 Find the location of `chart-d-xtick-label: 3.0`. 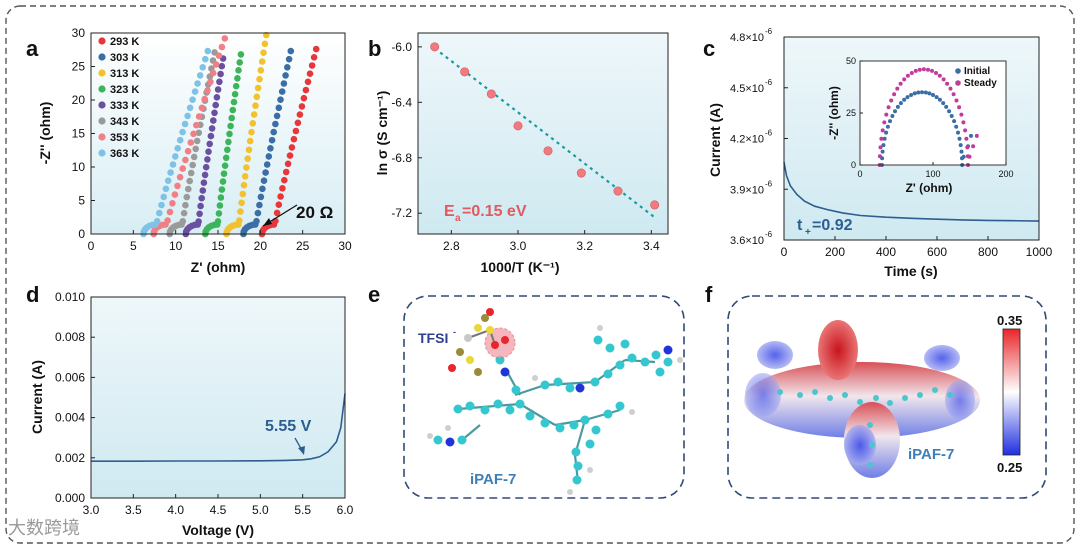

chart-d-xtick-label: 3.0 is located at coordinates (91, 510).